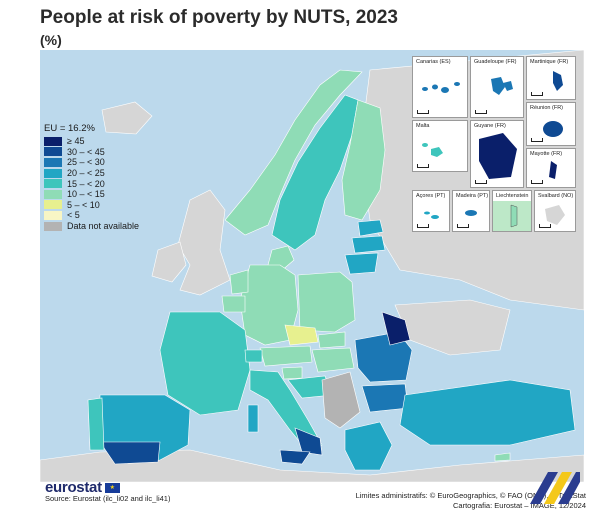 Image resolution: width=600 pixels, height=524 pixels. Describe the element at coordinates (103, 226) in the screenshot. I see `legend-label: Data not available` at that location.